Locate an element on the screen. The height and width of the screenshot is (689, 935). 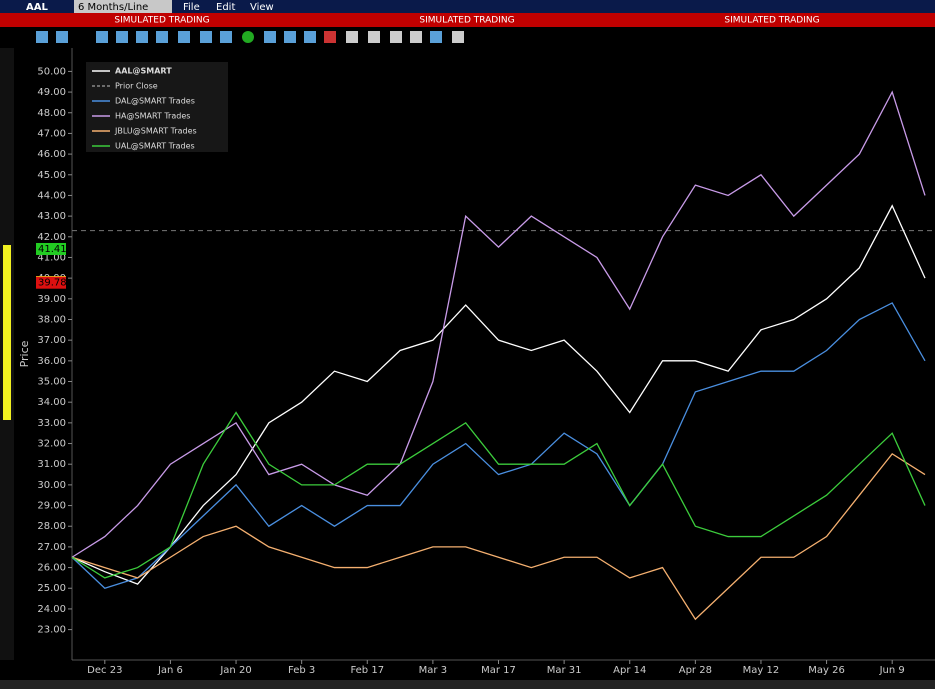
x-tick-label: Jun 9 is located at coordinates (892, 670).